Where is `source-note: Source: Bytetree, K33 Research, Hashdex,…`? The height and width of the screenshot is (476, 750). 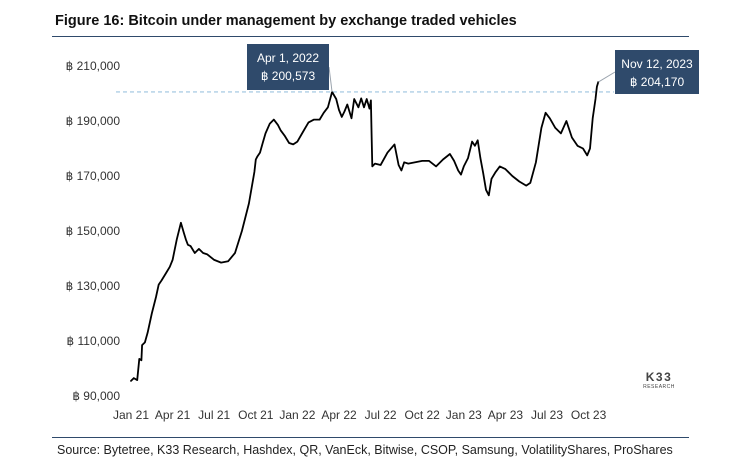 source-note: Source: Bytetree, K33 Research, Hashdex,… is located at coordinates (365, 450).